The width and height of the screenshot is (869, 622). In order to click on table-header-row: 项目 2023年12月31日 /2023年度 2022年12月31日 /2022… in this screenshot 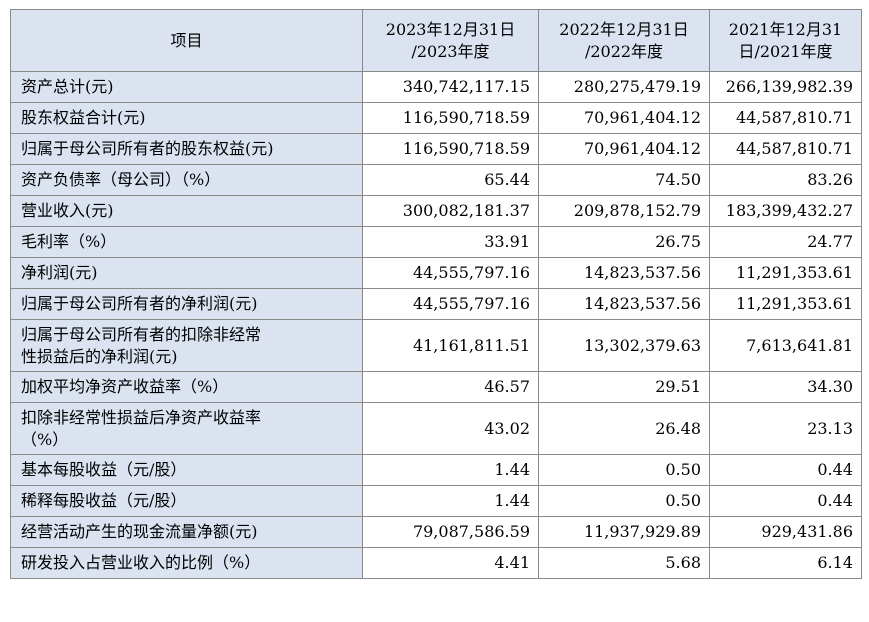, I will do `click(436, 40)`.